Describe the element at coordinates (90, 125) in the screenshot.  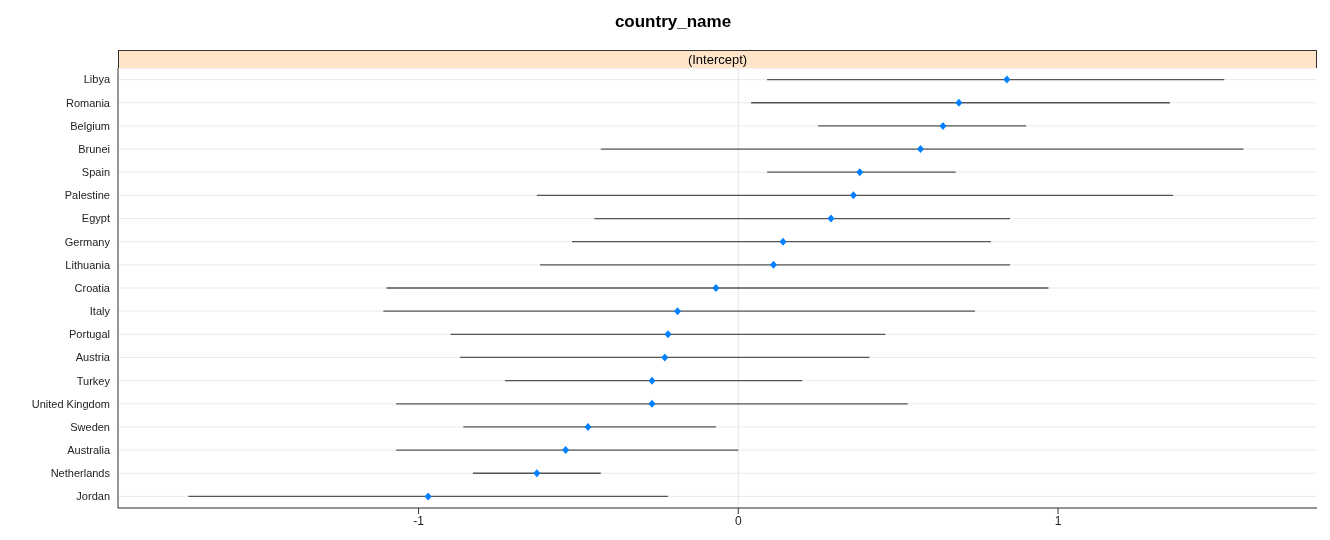
I see `y-tick-label: Belgium` at that location.